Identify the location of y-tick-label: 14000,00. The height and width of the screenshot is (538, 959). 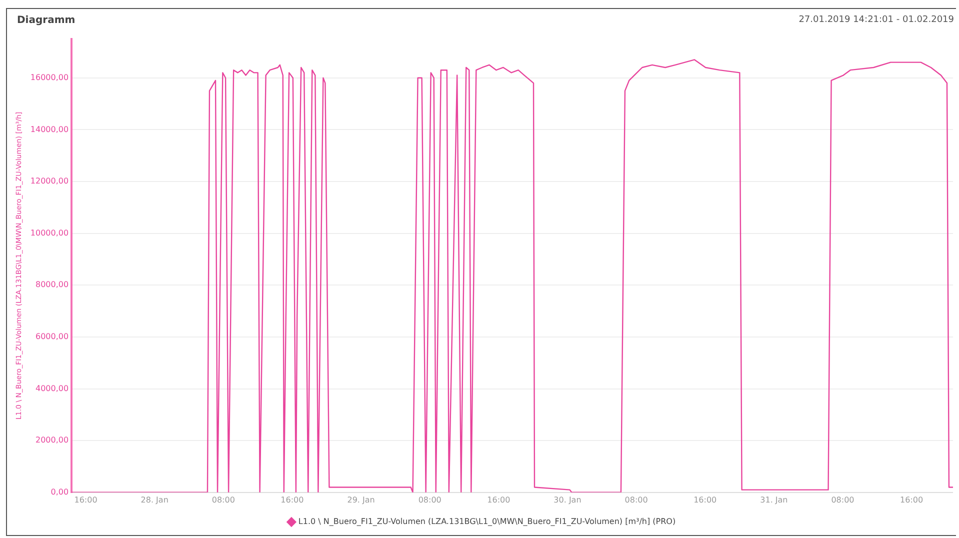
(49, 129).